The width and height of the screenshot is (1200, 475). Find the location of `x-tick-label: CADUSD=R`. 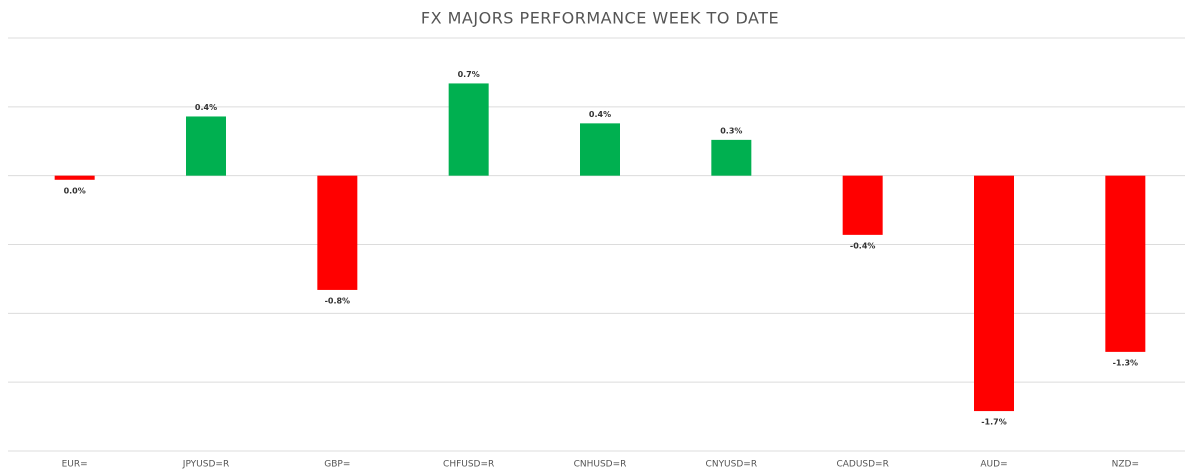

x-tick-label: CADUSD=R is located at coordinates (862, 465).